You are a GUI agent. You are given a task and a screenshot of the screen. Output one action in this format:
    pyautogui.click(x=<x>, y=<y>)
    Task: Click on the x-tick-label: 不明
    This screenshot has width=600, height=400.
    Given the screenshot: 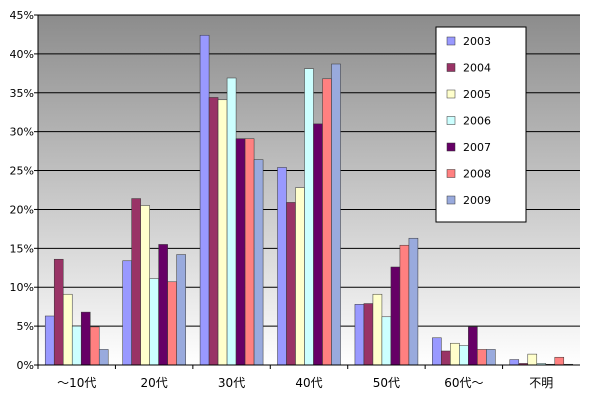 What is the action you would take?
    pyautogui.click(x=541, y=383)
    